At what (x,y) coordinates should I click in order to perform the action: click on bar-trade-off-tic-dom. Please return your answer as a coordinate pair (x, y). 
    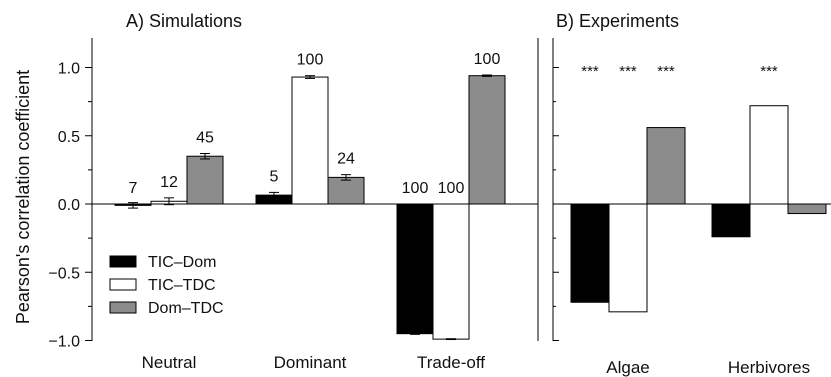
    Looking at the image, I should click on (415, 269).